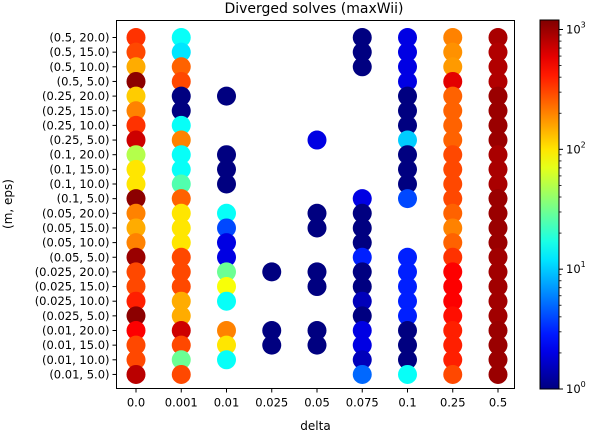  Describe the element at coordinates (453, 403) in the screenshot. I see `x-tick-label: 0.25` at that location.